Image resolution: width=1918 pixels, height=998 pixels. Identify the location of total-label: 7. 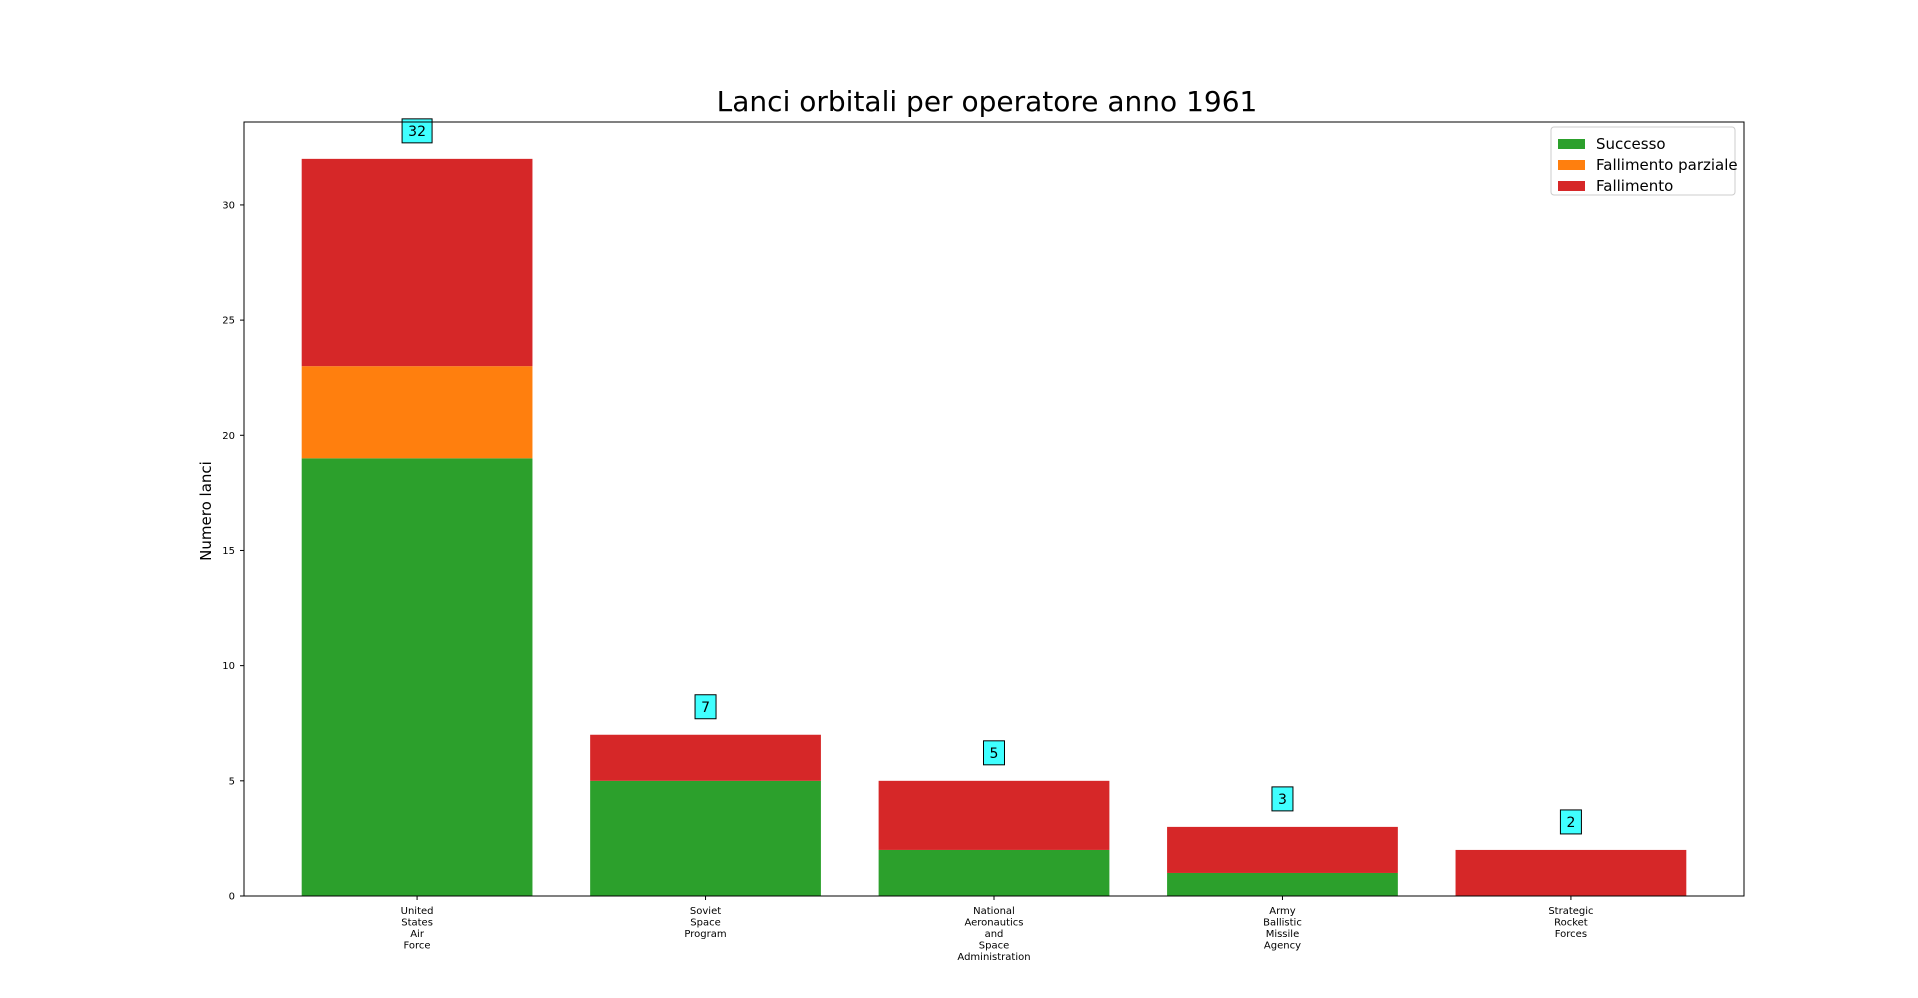
(705, 708).